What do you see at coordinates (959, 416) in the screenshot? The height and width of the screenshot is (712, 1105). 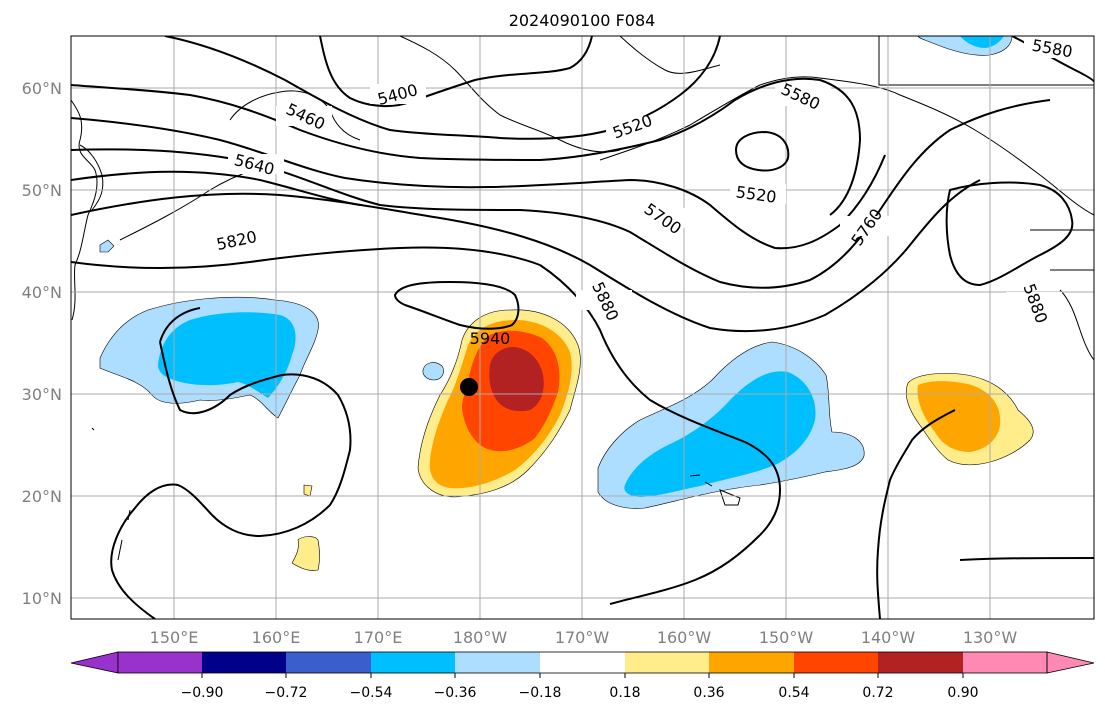 I see `positive-anomaly-east-core` at bounding box center [959, 416].